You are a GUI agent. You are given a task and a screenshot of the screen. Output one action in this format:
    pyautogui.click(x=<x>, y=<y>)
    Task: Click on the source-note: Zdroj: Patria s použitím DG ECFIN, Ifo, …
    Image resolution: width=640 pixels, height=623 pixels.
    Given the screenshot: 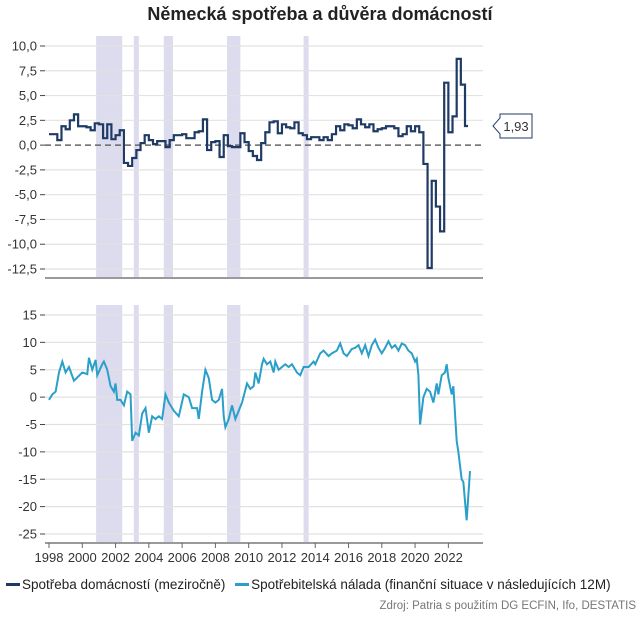 What is the action you would take?
    pyautogui.click(x=507, y=606)
    